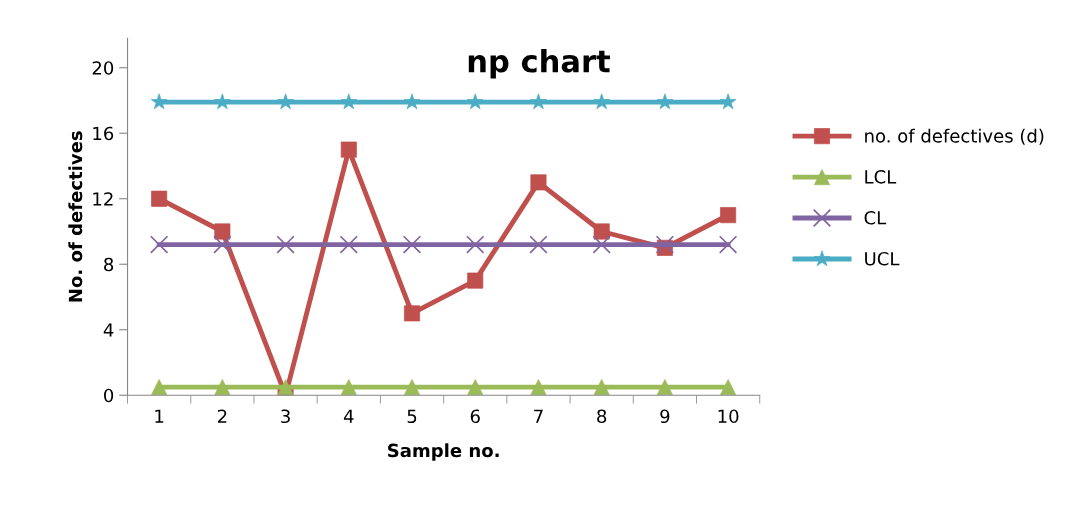  What do you see at coordinates (109, 395) in the screenshot?
I see `y-tick-label: 0` at bounding box center [109, 395].